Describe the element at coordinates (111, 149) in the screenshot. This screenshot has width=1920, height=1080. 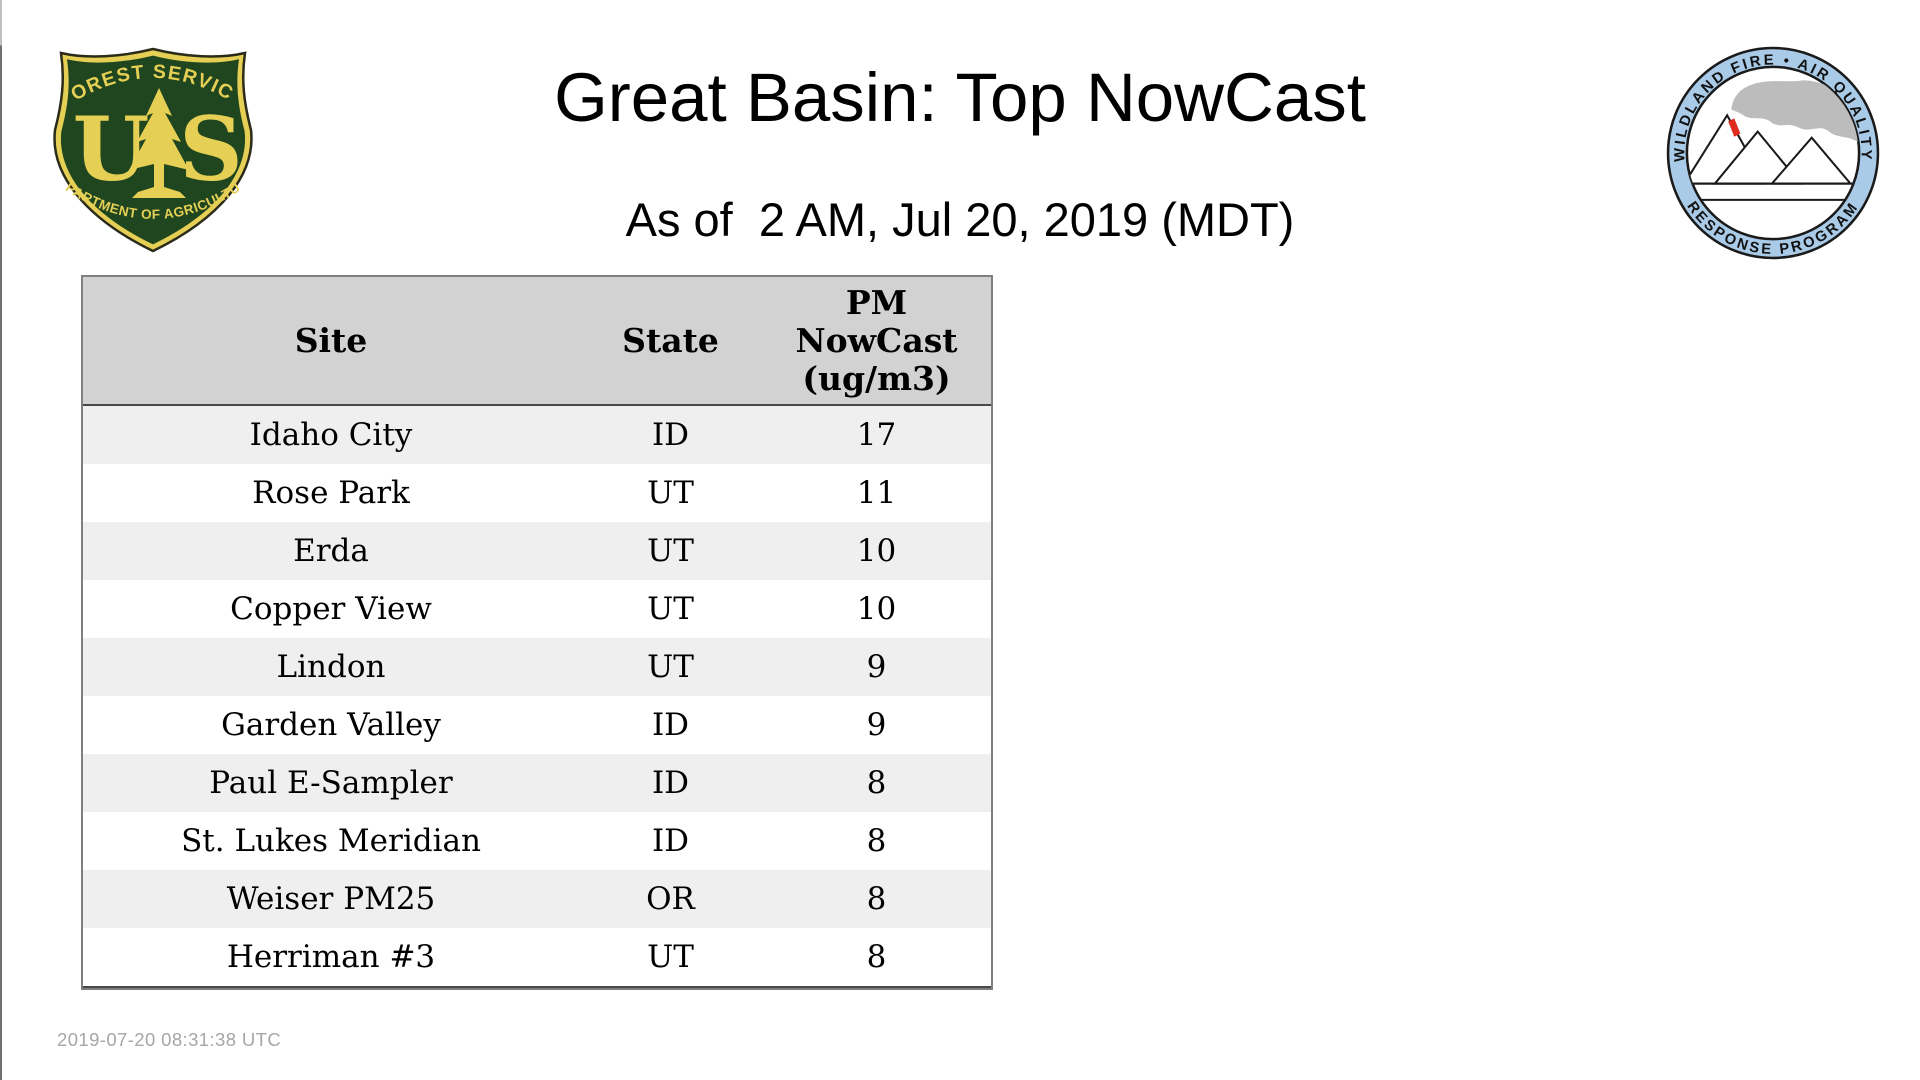
I see `fs-letter-u: U` at that location.